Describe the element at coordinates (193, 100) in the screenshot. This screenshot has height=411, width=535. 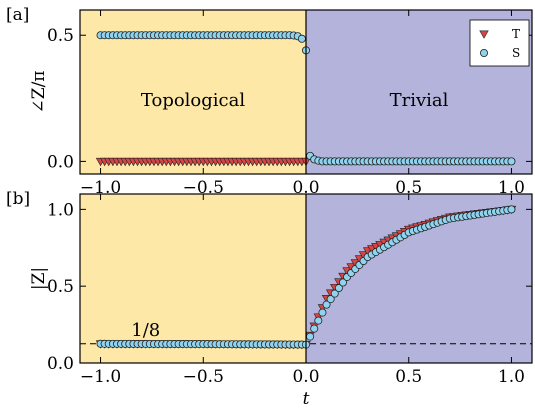
I see `topological-label: Topological` at that location.